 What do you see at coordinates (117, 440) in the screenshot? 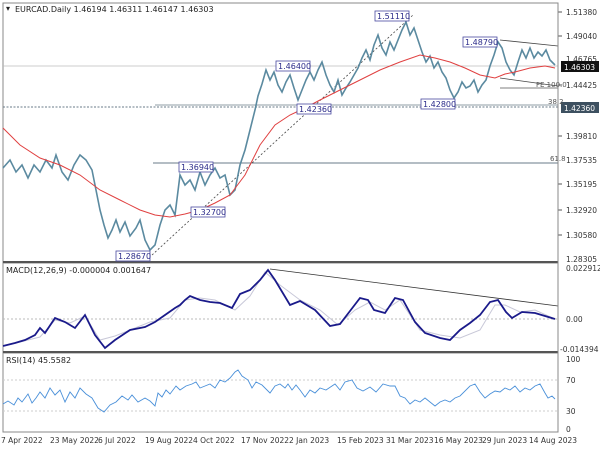
I see `svg-text: 6 Jul 2022` at bounding box center [117, 440].